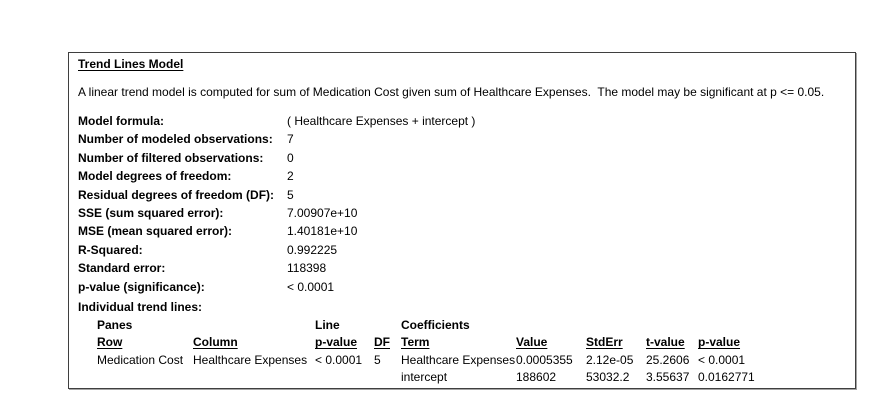  Describe the element at coordinates (536, 377) in the screenshot. I see `cell-value: 188602` at that location.